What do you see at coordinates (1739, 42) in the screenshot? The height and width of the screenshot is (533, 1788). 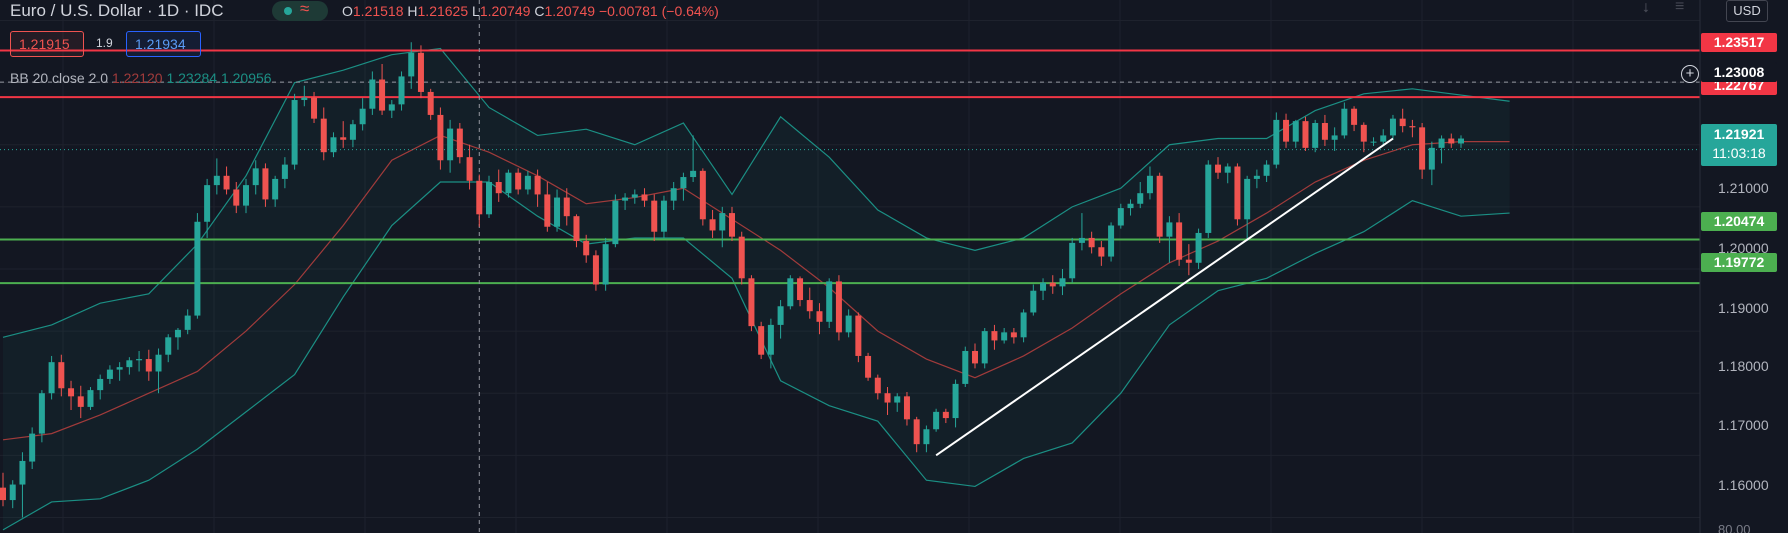 I see `price-line-label: 1.23517` at bounding box center [1739, 42].